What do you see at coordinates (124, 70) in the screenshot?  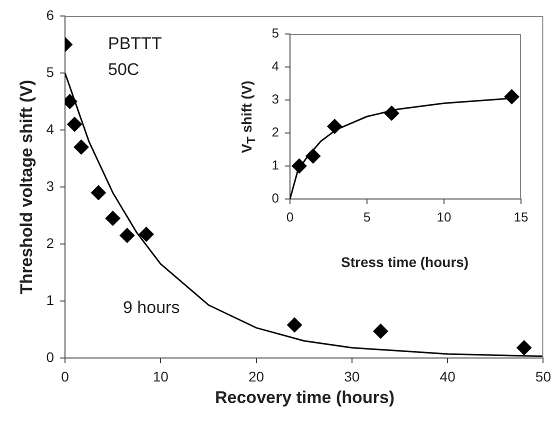 I see `annotation: 50C` at bounding box center [124, 70].